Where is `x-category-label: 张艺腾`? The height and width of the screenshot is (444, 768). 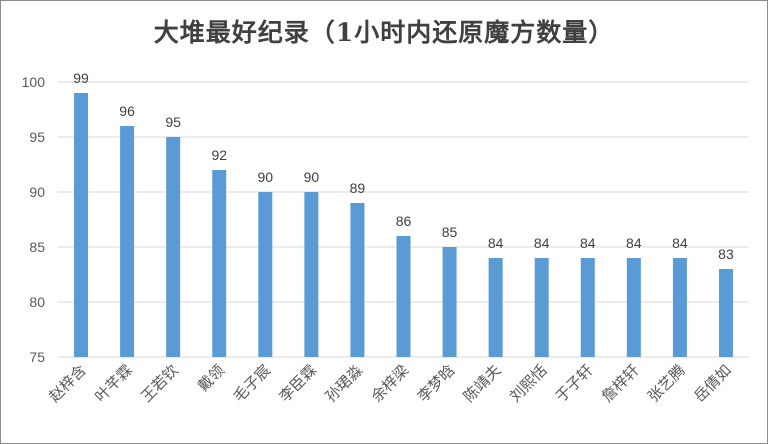 x-category-label: 张艺腾 is located at coordinates (666, 383).